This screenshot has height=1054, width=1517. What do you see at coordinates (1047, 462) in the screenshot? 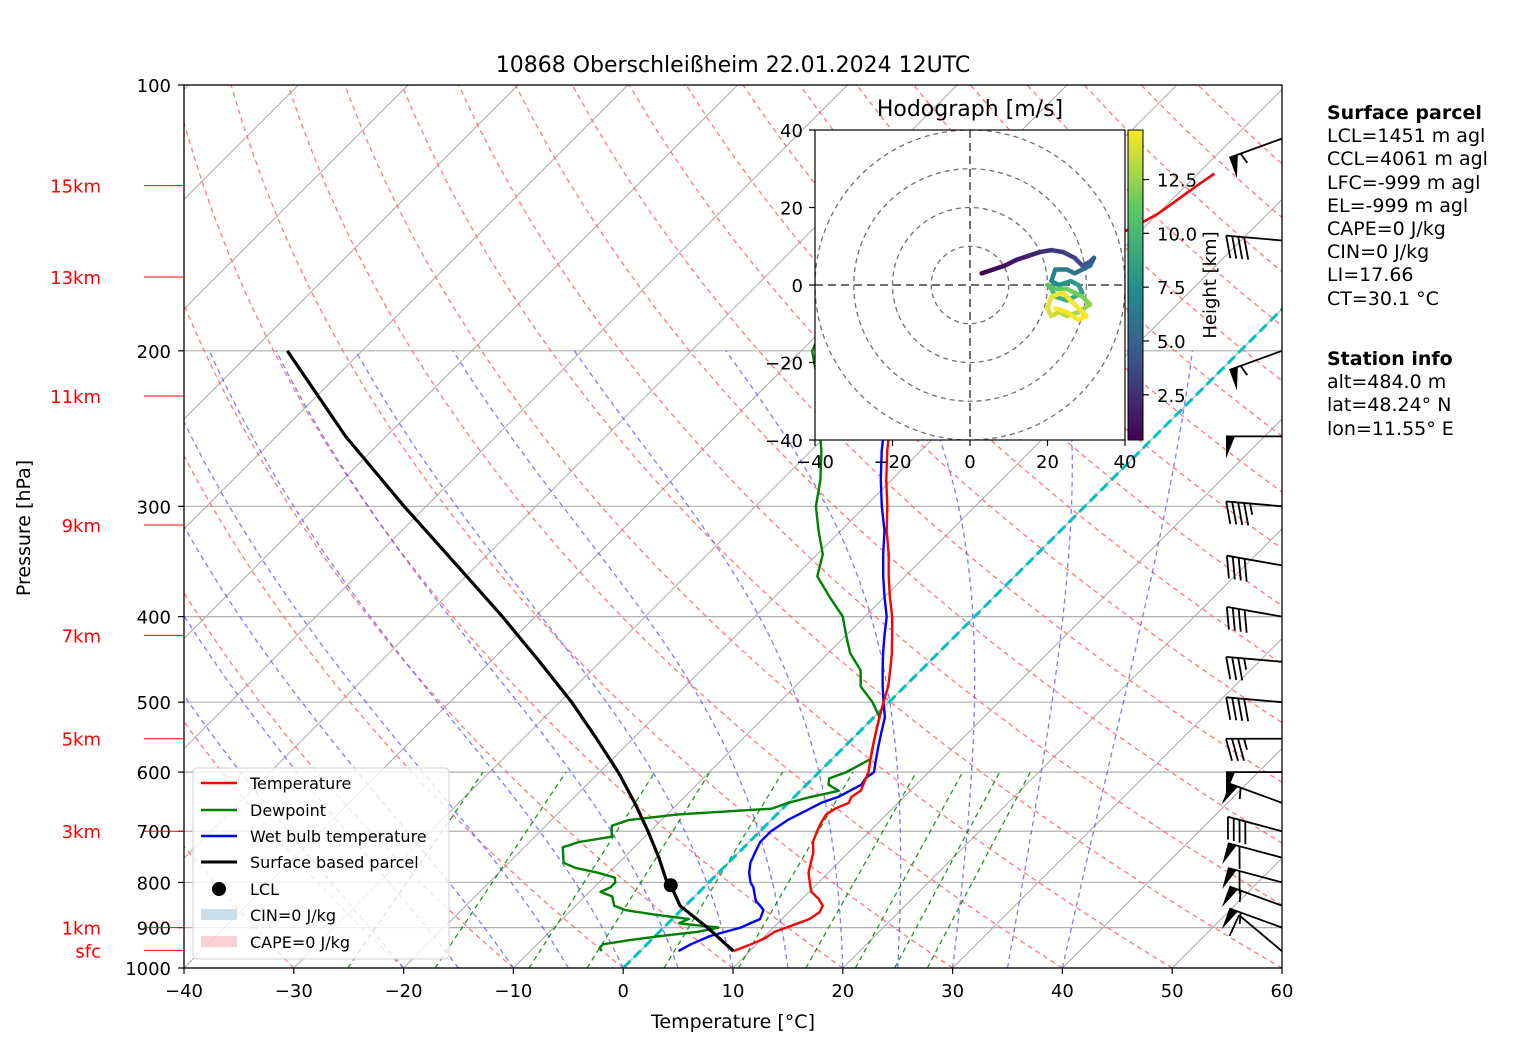
I see `hodograph-x-label: 20` at bounding box center [1047, 462].